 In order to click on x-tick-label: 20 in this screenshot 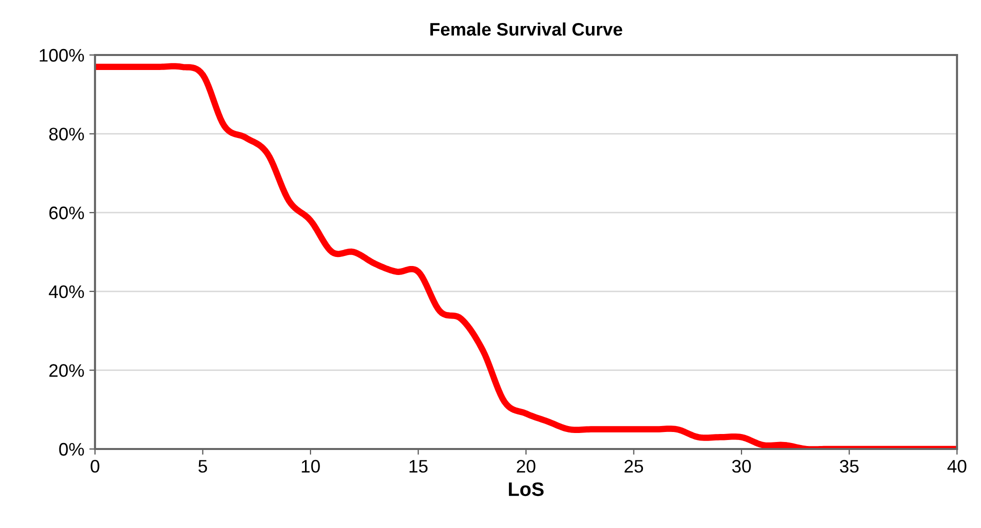, I will do `click(526, 466)`.